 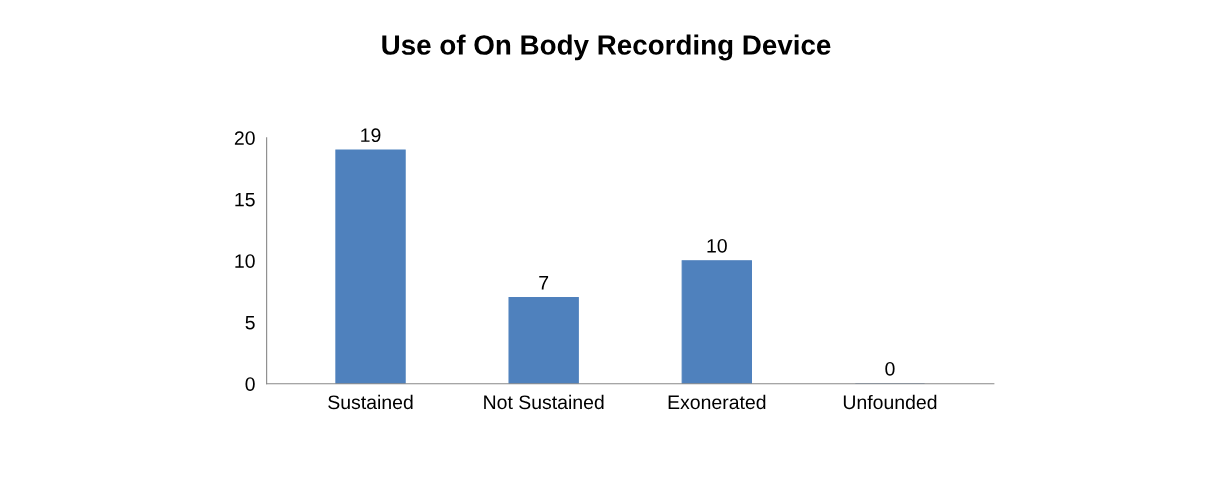 I want to click on y-tick-label: 20, so click(x=244, y=138).